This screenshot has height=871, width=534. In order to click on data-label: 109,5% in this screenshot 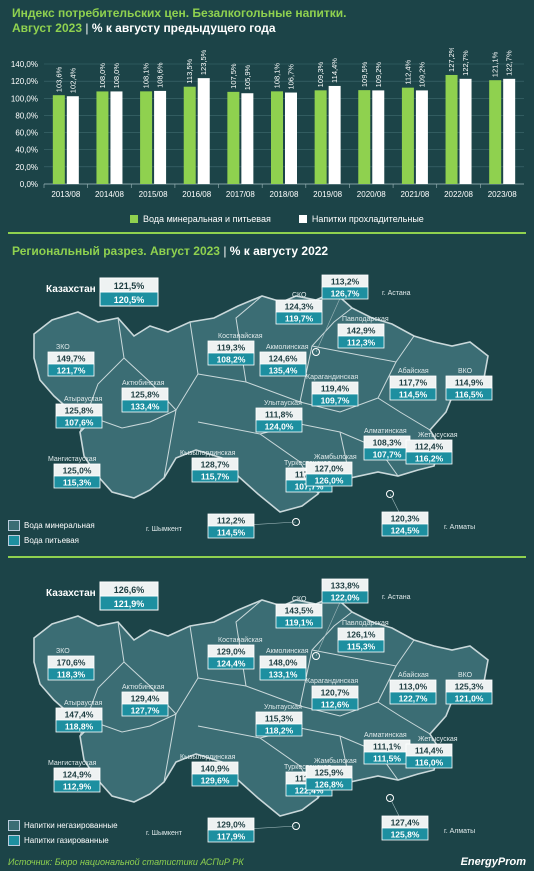, I will do `click(364, 74)`.